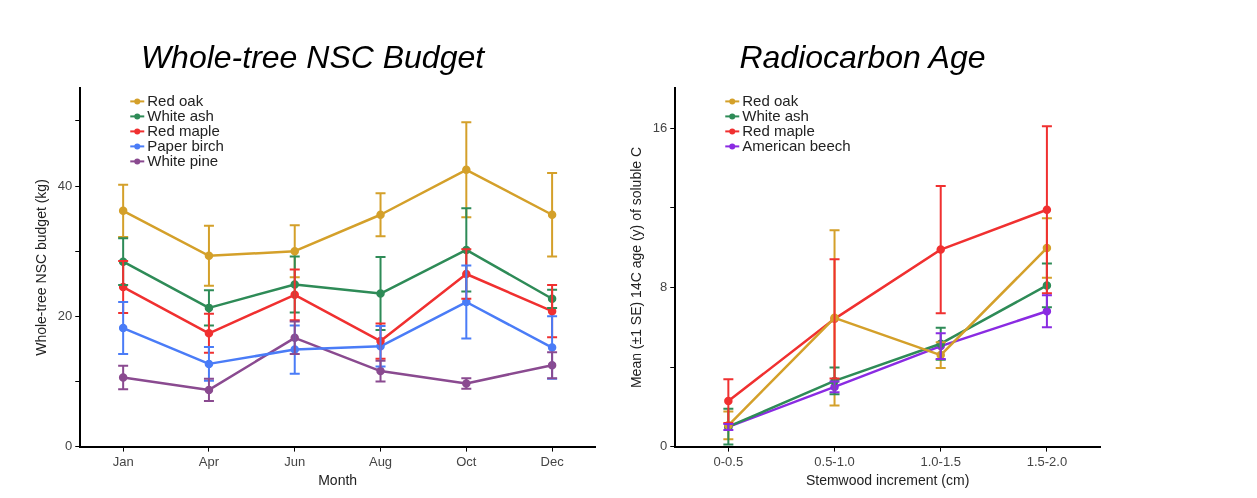 Image resolution: width=1257 pixels, height=498 pixels. Describe the element at coordinates (636, 267) in the screenshot. I see `y-axis-title: Mean (±1 SE) 14C age (y) of soluble C` at that location.